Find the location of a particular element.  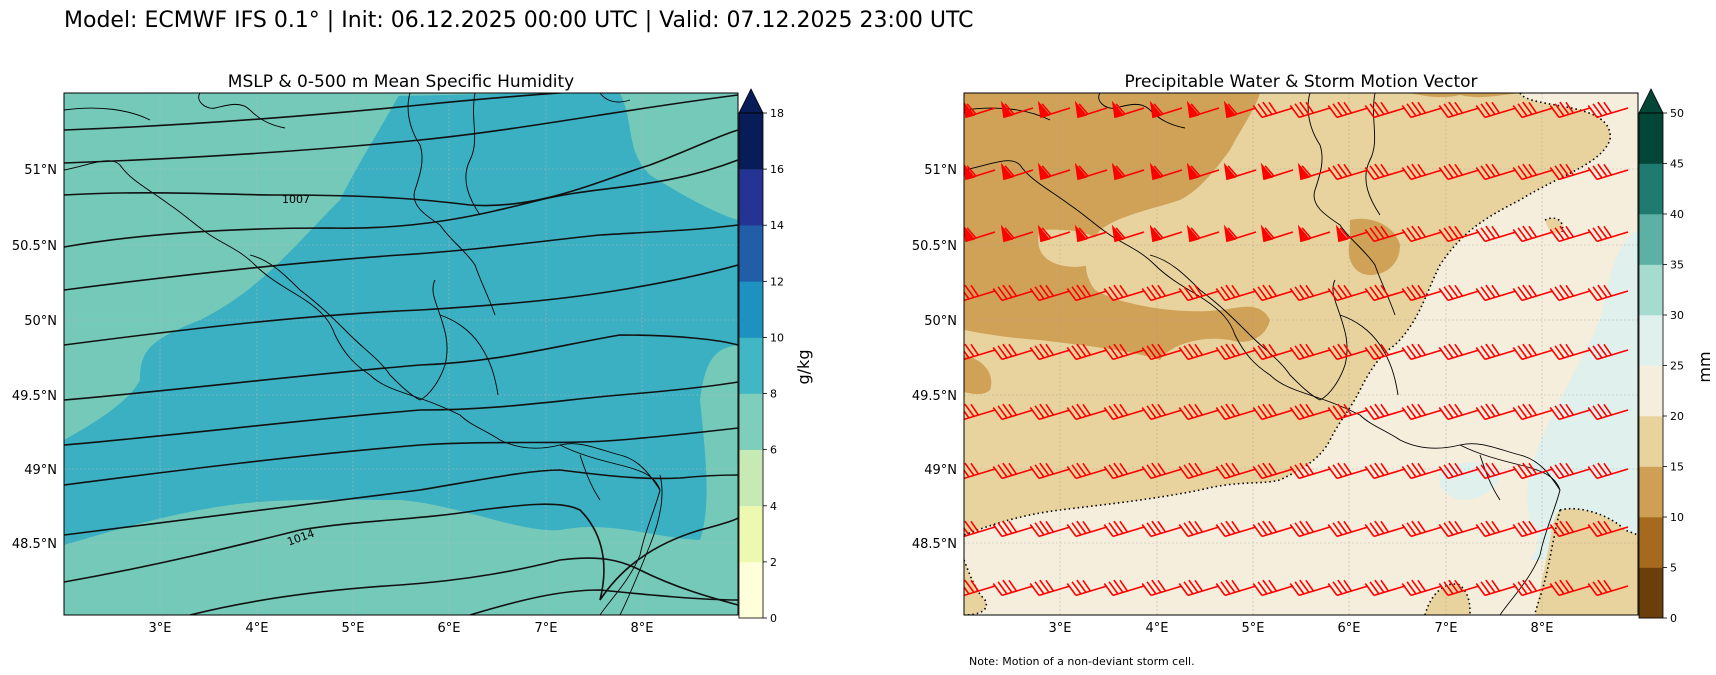

right-colorbar-tick-label: 45 is located at coordinates (1677, 164).